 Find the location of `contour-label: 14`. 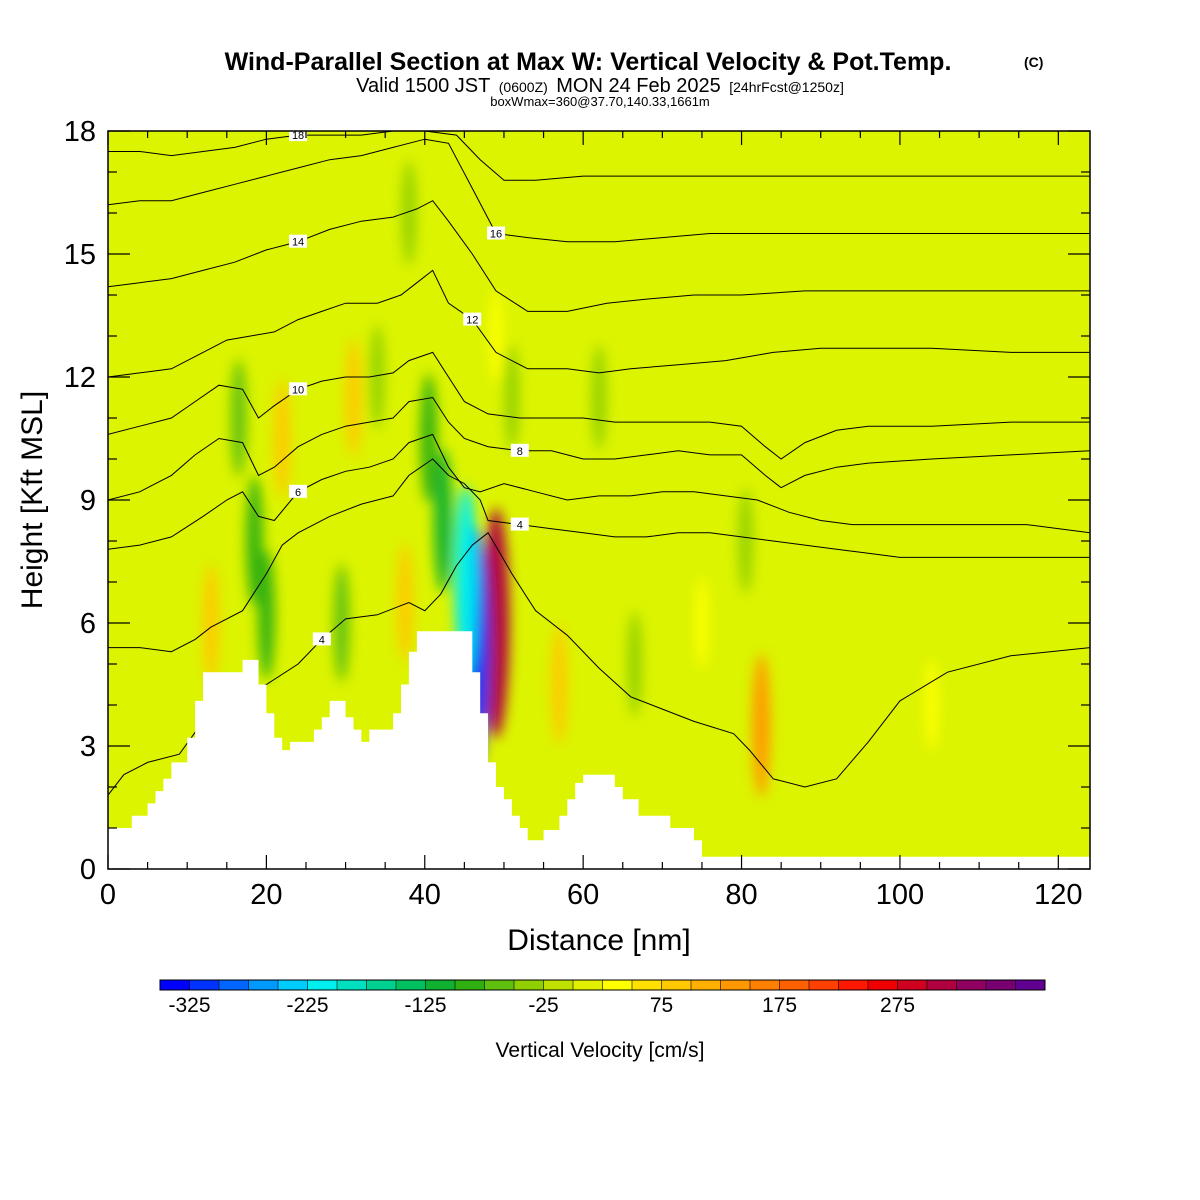

contour-label: 14 is located at coordinates (298, 241).